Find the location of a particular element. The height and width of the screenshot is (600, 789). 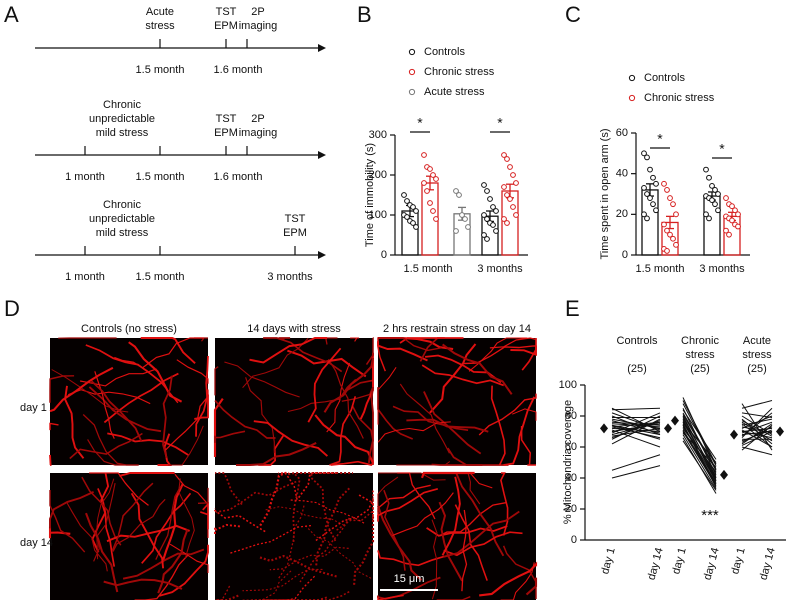

legend-label: Chronic stress is located at coordinates (459, 72).